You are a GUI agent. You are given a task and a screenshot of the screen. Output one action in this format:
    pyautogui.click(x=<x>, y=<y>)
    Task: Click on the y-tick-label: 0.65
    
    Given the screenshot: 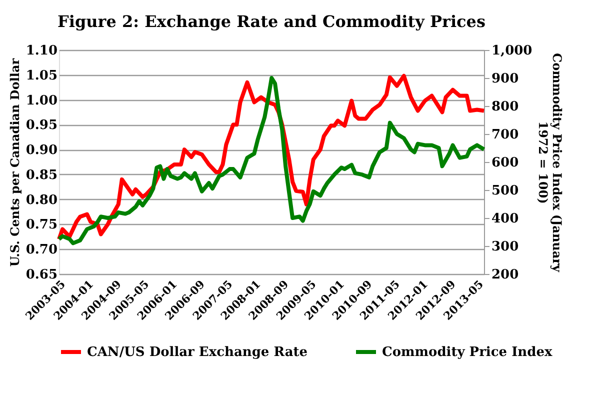 What is the action you would take?
    pyautogui.click(x=42, y=275)
    